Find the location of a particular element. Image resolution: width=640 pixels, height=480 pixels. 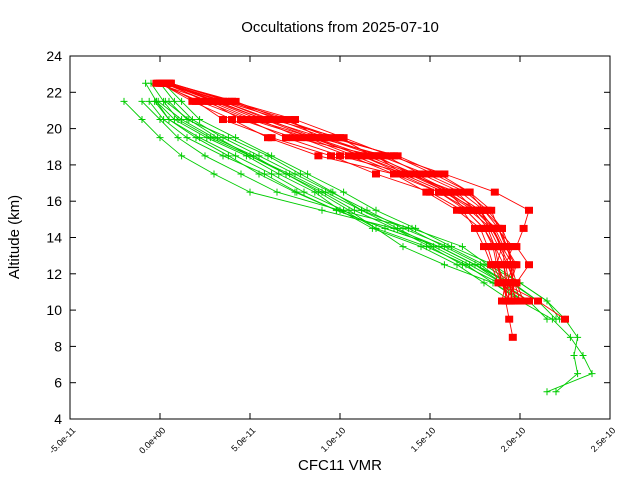

chart-title: Occultations from 2025-07-10 is located at coordinates (340, 27).